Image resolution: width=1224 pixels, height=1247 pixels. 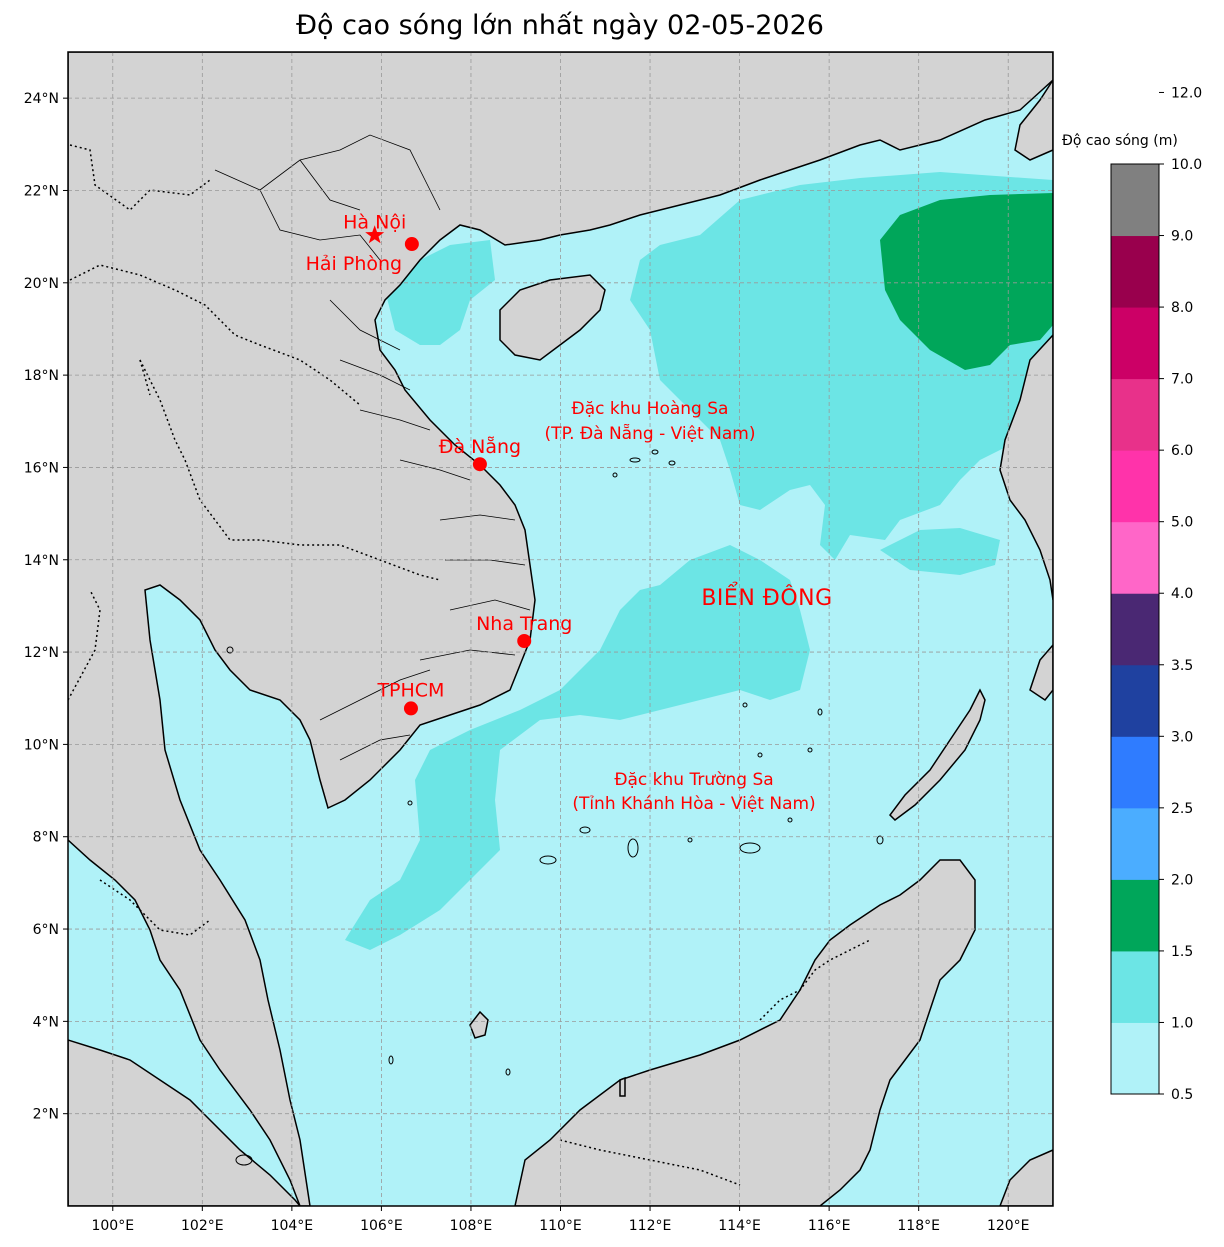 What do you see at coordinates (41, 468) in the screenshot?
I see `lat-tick-label: 16°N` at bounding box center [41, 468].